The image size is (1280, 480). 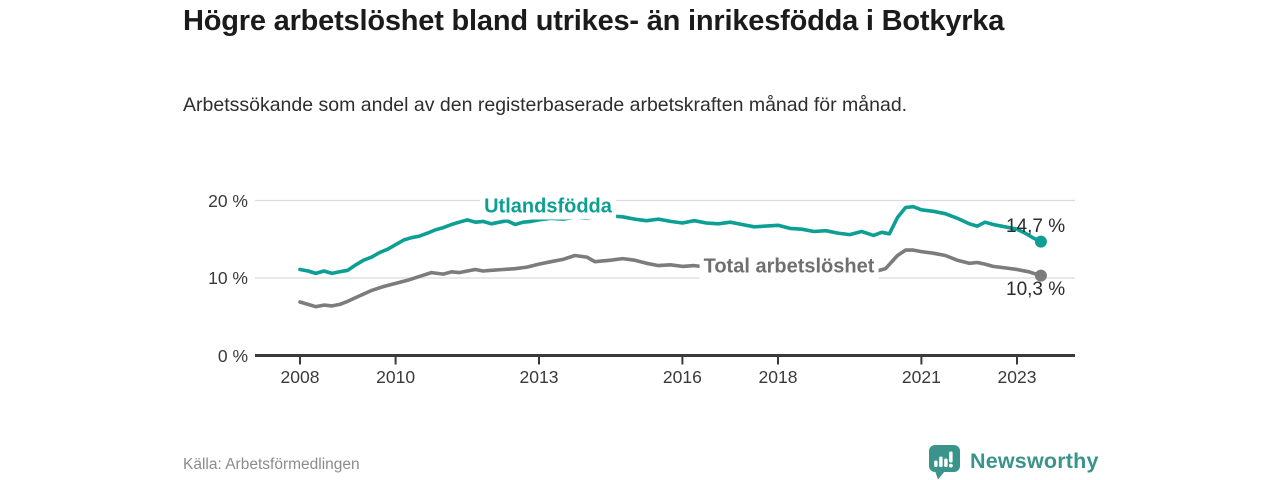 What do you see at coordinates (232, 355) in the screenshot?
I see `y-tick-label: 0 %` at bounding box center [232, 355].